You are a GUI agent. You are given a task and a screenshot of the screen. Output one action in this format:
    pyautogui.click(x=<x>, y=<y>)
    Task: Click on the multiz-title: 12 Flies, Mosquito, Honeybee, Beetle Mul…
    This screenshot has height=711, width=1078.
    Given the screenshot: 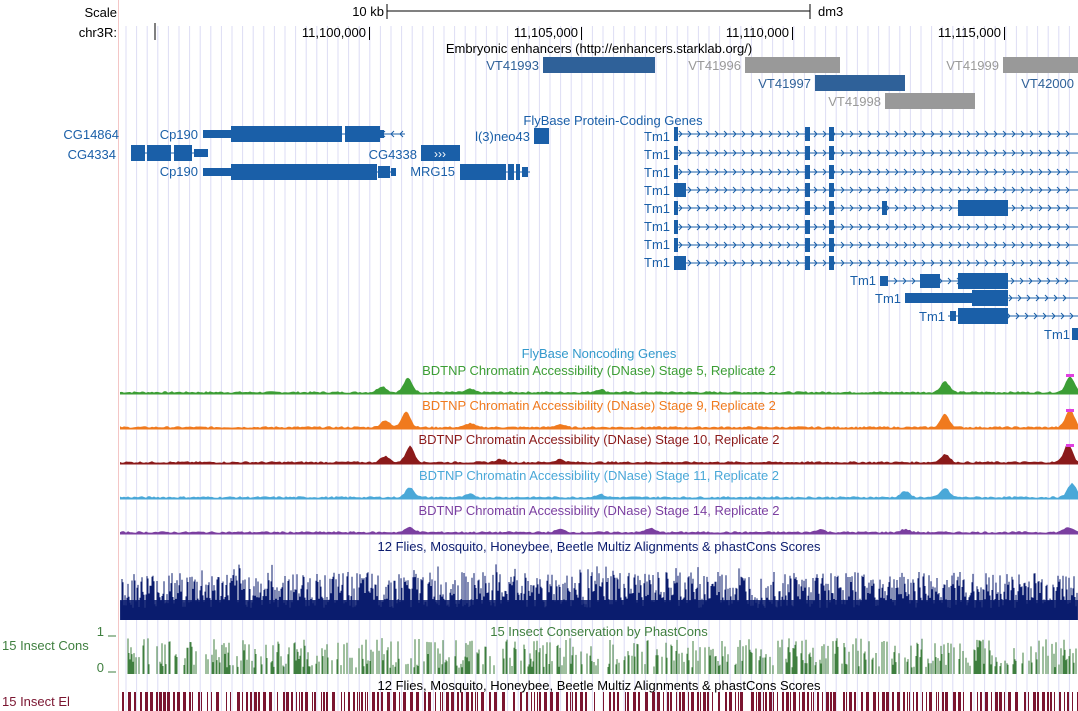 What is the action you would take?
    pyautogui.click(x=599, y=546)
    